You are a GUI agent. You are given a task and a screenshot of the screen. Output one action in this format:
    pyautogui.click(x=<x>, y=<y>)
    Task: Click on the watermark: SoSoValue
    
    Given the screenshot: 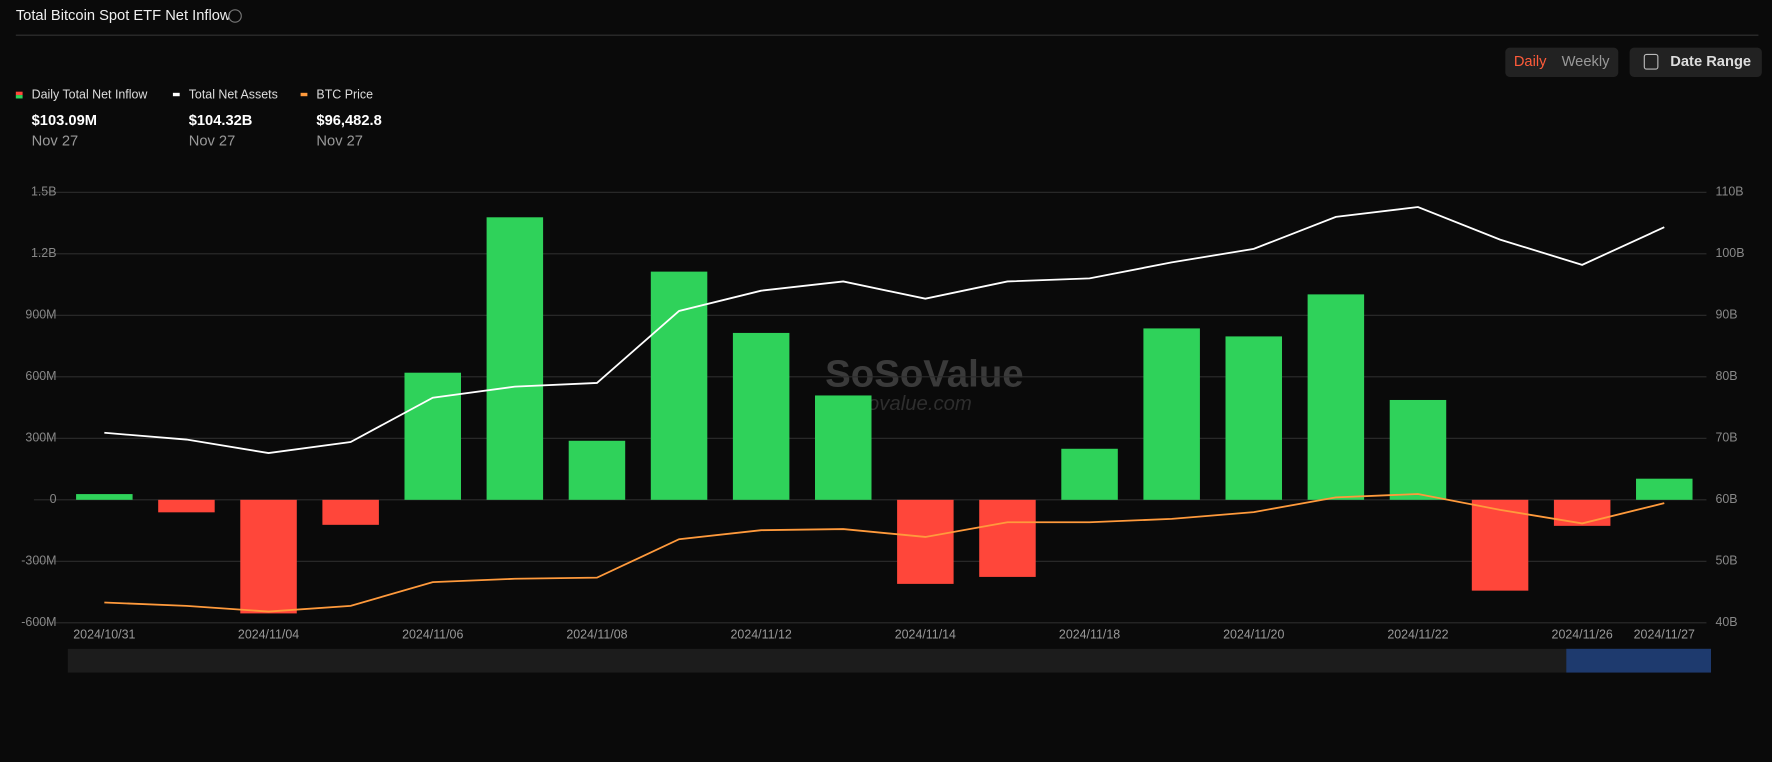 What is the action you would take?
    pyautogui.click(x=924, y=374)
    